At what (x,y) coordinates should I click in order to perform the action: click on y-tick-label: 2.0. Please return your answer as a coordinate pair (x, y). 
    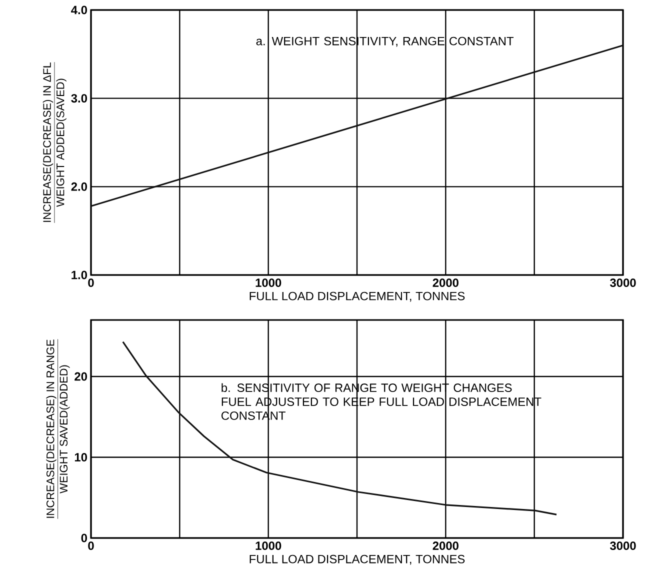
    Looking at the image, I should click on (79, 186).